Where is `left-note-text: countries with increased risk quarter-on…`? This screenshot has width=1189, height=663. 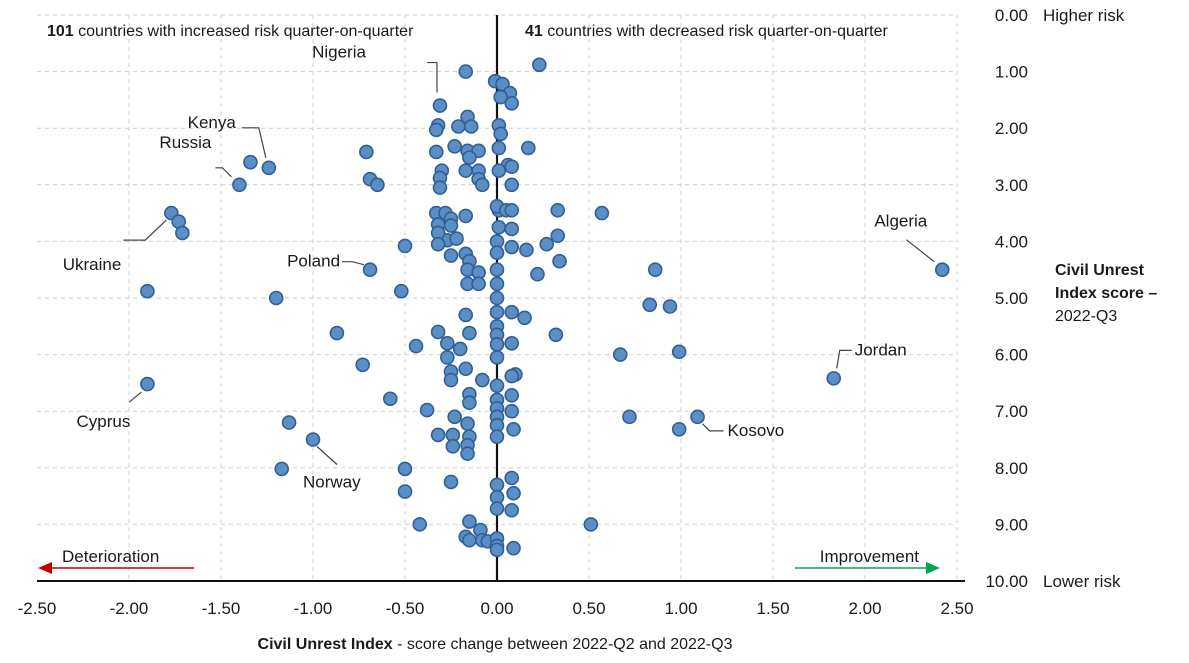
left-note-text: countries with increased risk quarter-on… is located at coordinates (243, 31).